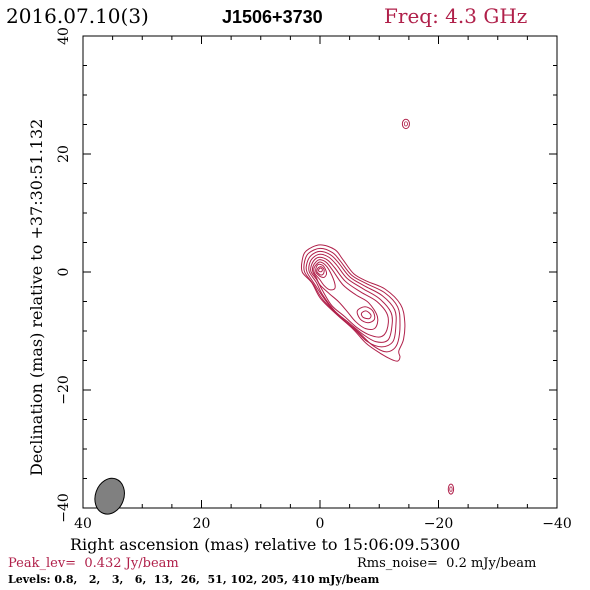 This screenshot has width=590, height=590. I want to click on rms-noise: Rms_noise= 0.2 mJy/beam, so click(446, 563).